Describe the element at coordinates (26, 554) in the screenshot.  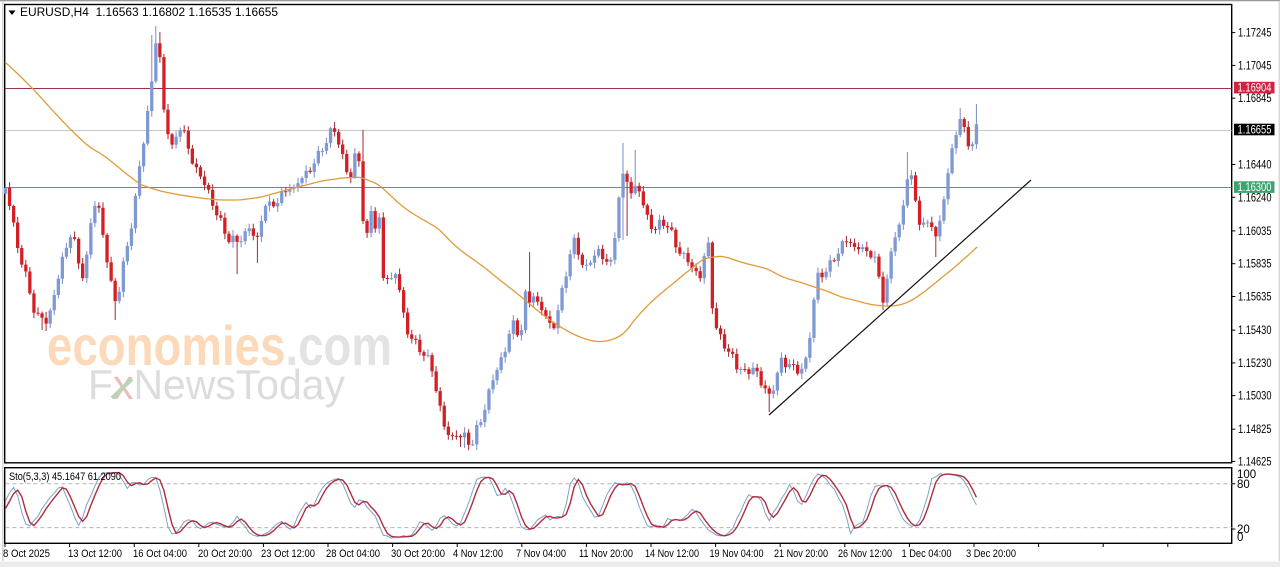
I see `svg-text: 8 Oct 2025` at that location.